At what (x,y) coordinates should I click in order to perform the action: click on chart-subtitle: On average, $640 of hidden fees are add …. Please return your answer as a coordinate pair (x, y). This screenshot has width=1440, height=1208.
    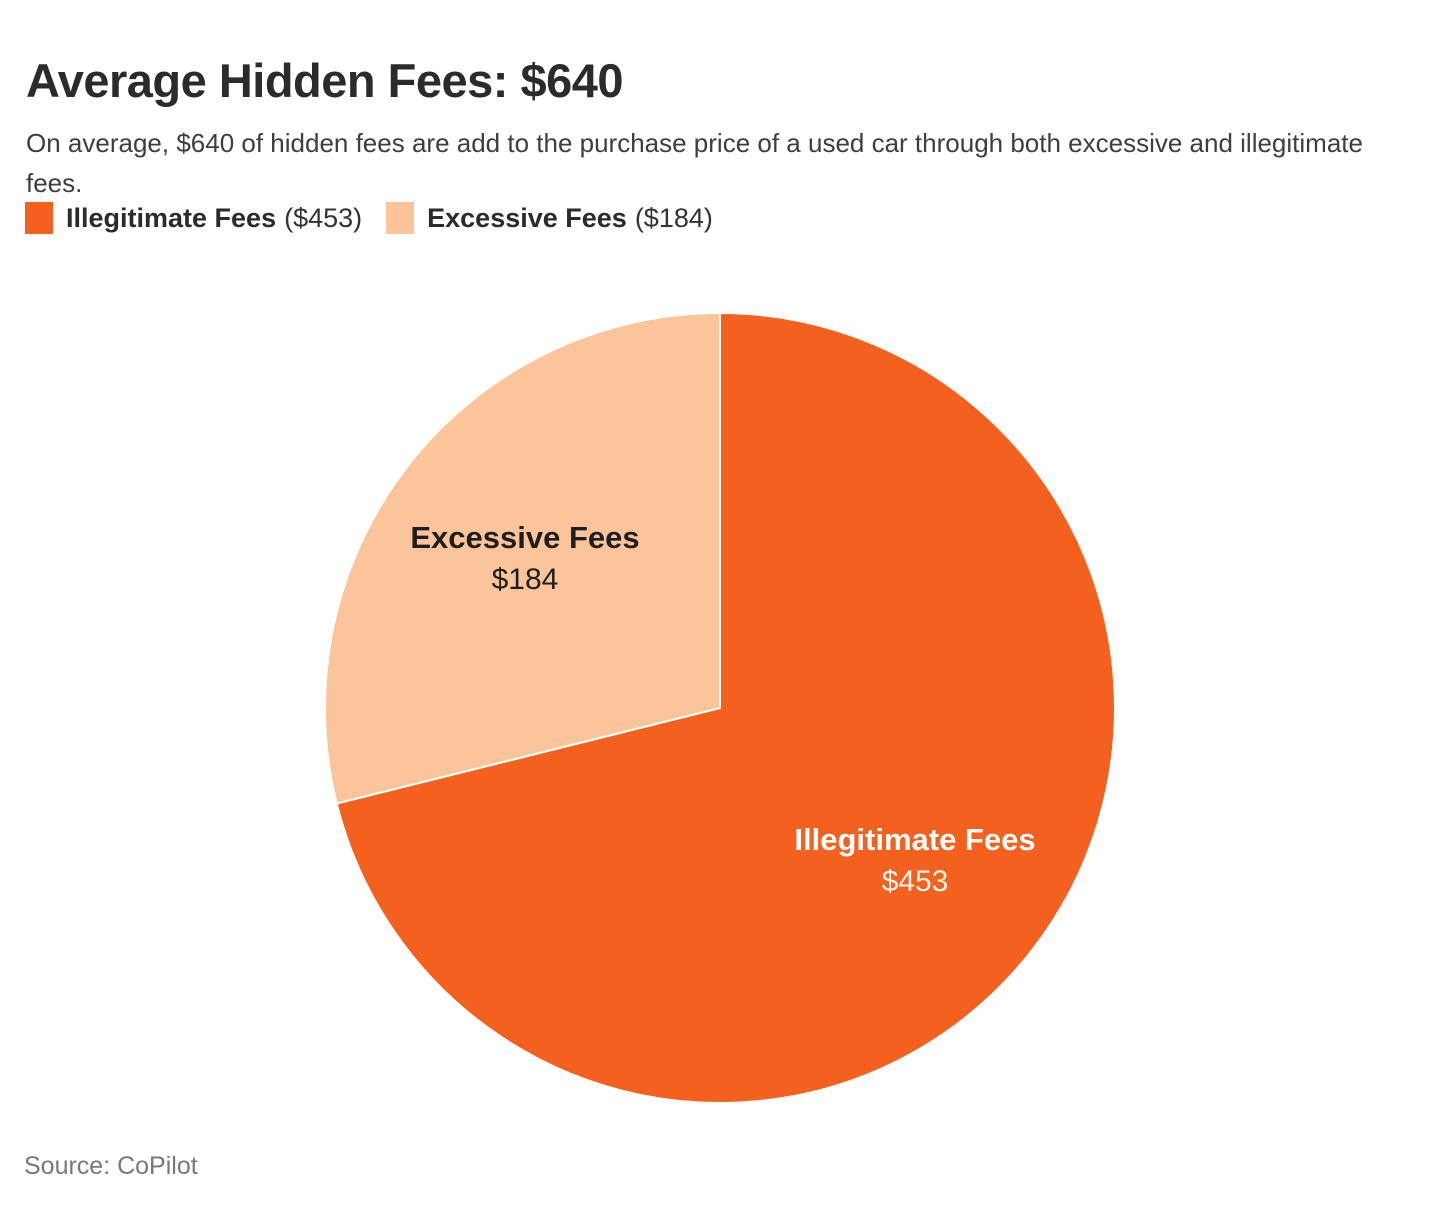
    Looking at the image, I should click on (694, 163).